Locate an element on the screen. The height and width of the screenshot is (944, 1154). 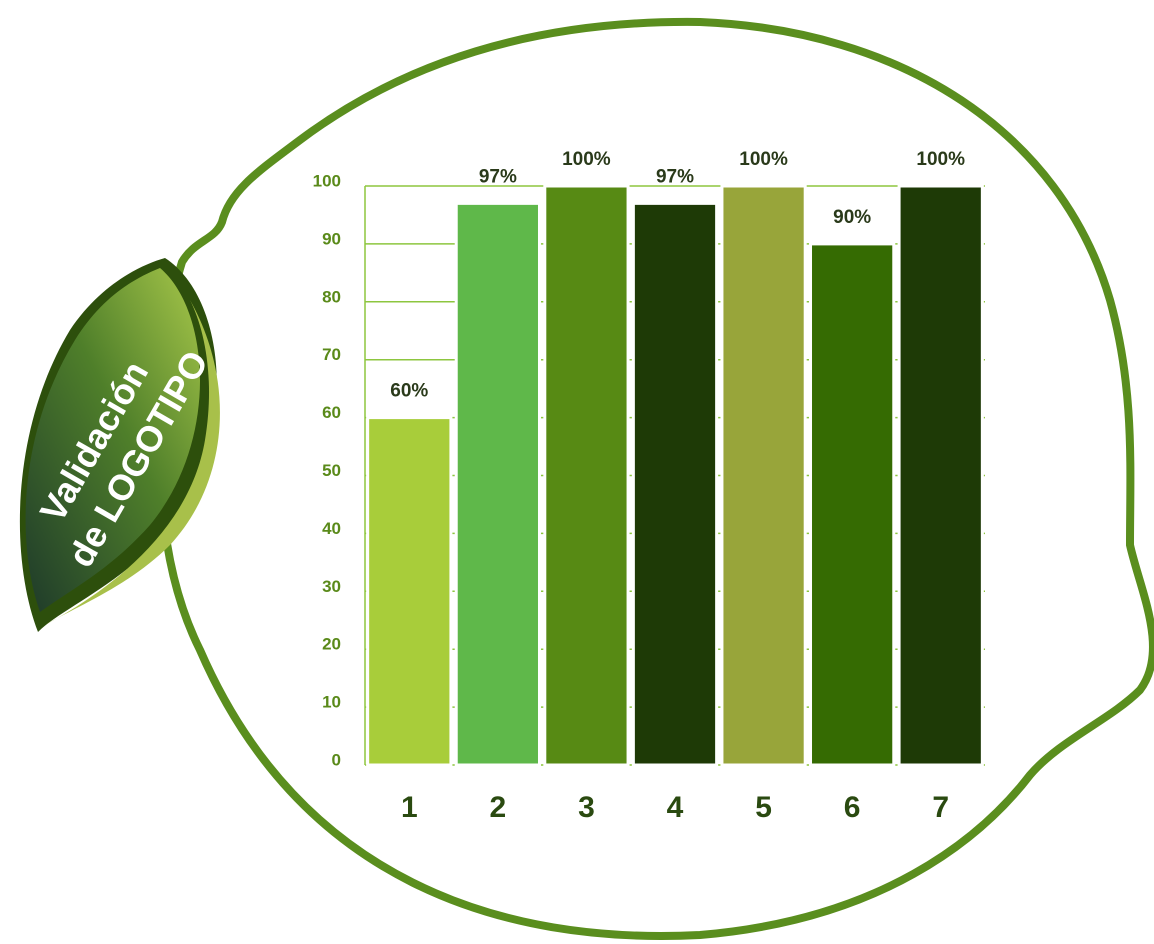
y-tick-label: 90 is located at coordinates (331, 238).